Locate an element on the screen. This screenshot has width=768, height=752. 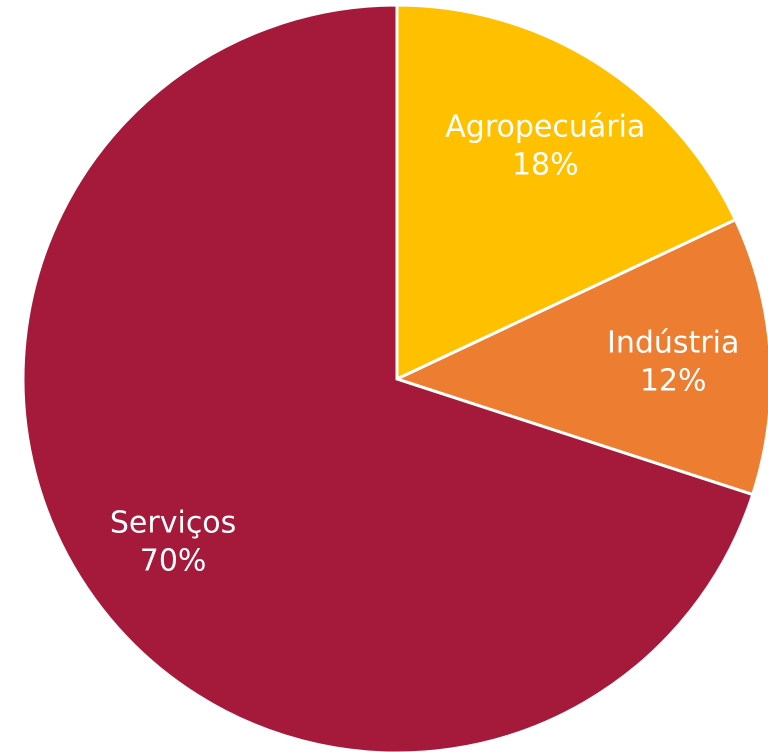
slice-value-agropecuaria: 18% is located at coordinates (545, 164).